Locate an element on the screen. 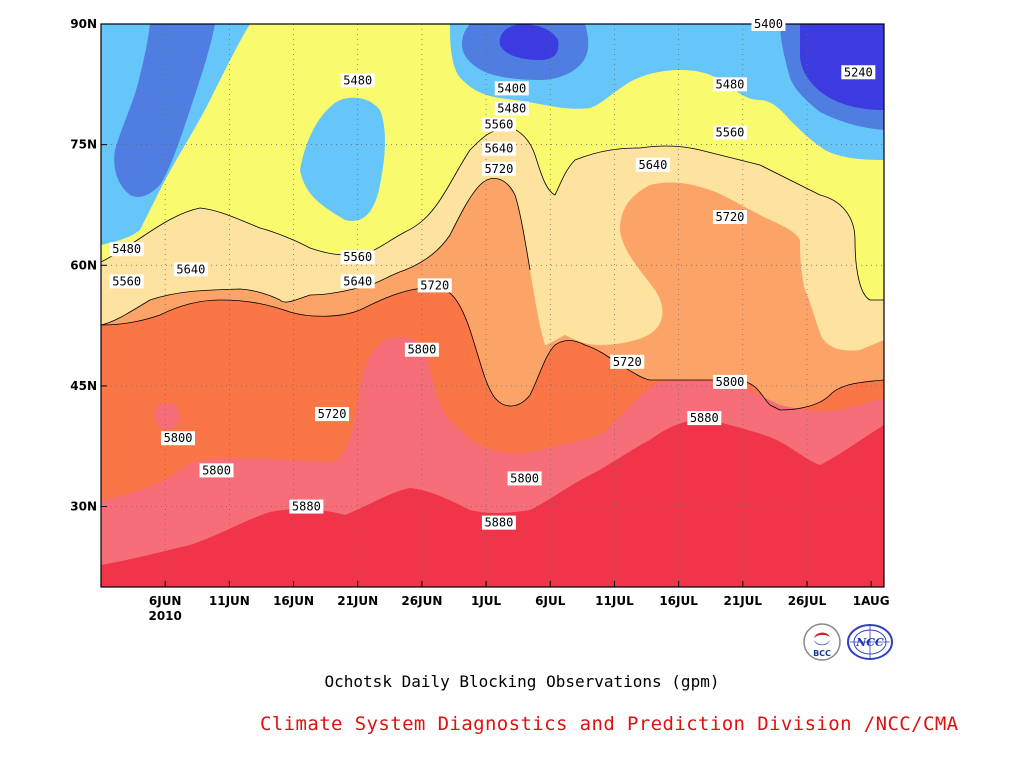  band-5400-5480-cell is located at coordinates (342, 159).